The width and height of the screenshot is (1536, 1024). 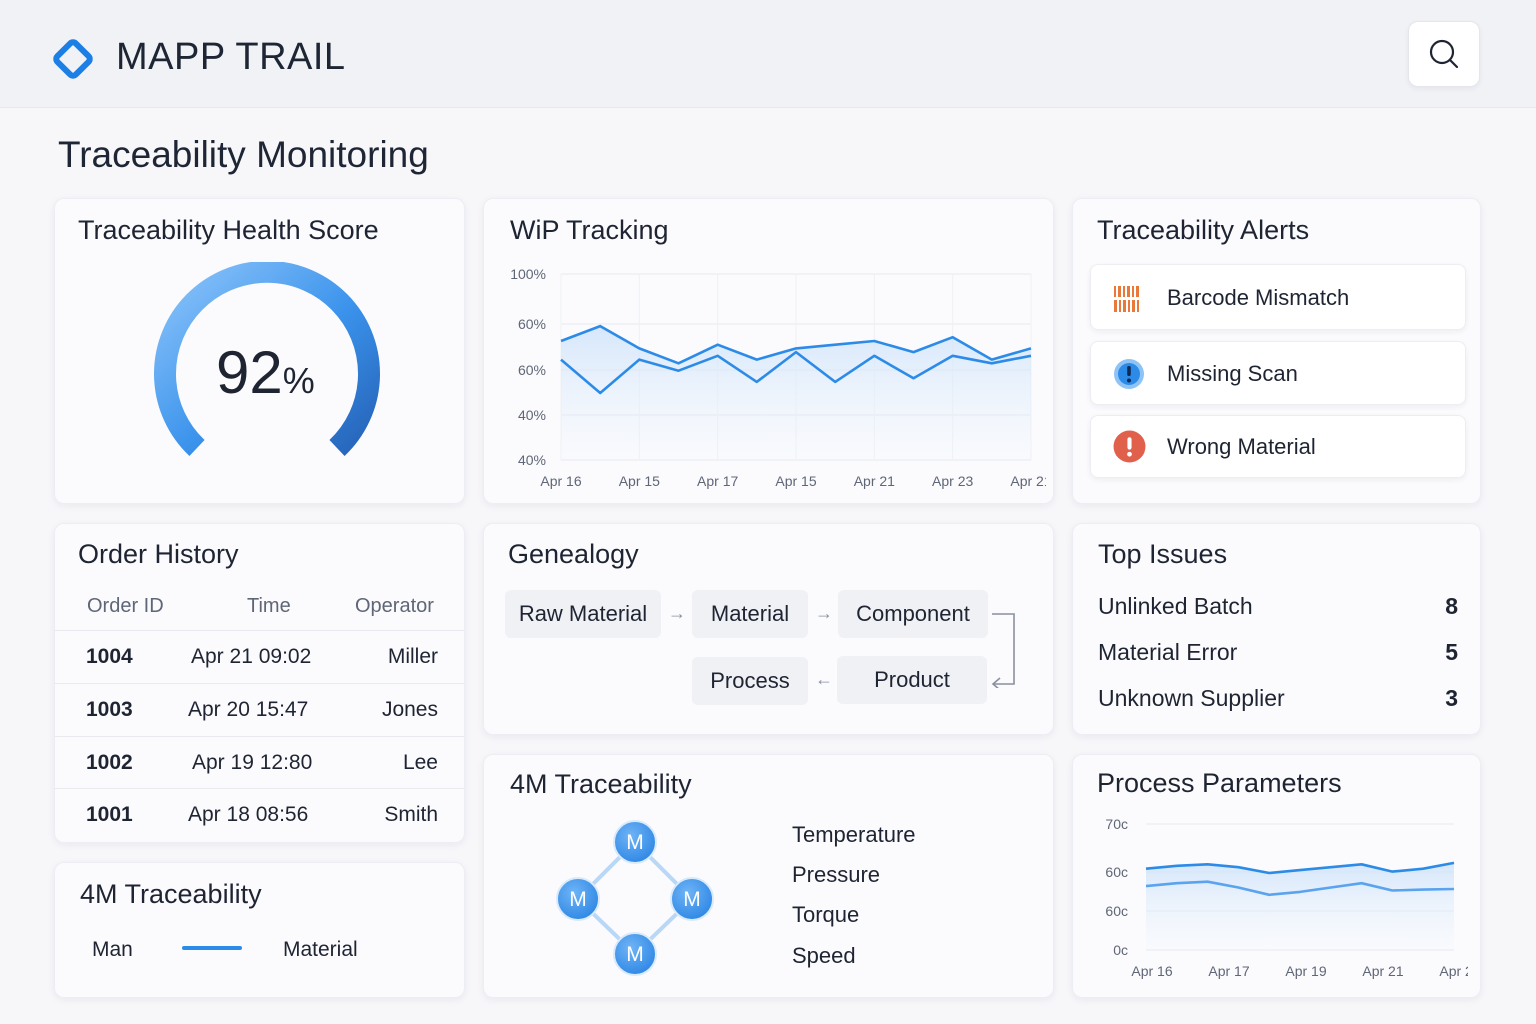 What do you see at coordinates (1163, 554) in the screenshot?
I see `top-issues-title: Top Issues` at bounding box center [1163, 554].